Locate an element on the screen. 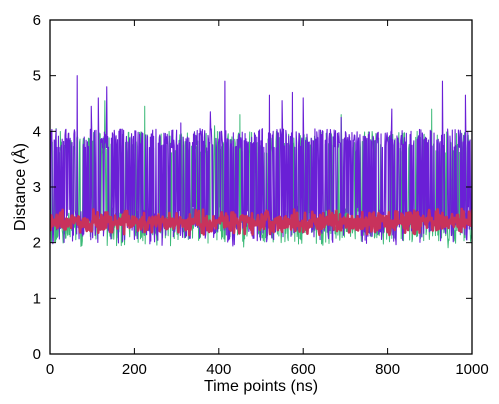 This screenshot has height=404, width=499. x-tick-label: 400 is located at coordinates (218, 369).